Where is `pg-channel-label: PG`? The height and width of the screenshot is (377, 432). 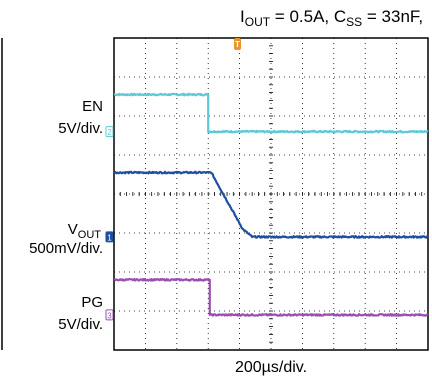 pg-channel-label: PG is located at coordinates (92, 302).